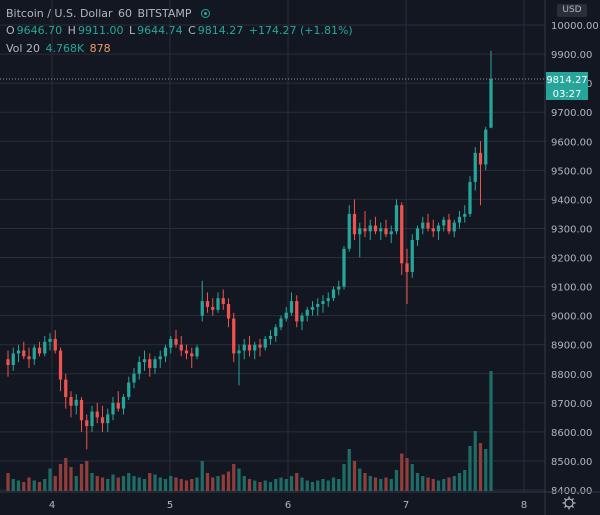 The width and height of the screenshot is (600, 515). What do you see at coordinates (572, 10) in the screenshot?
I see `currency-button: USD` at bounding box center [572, 10].